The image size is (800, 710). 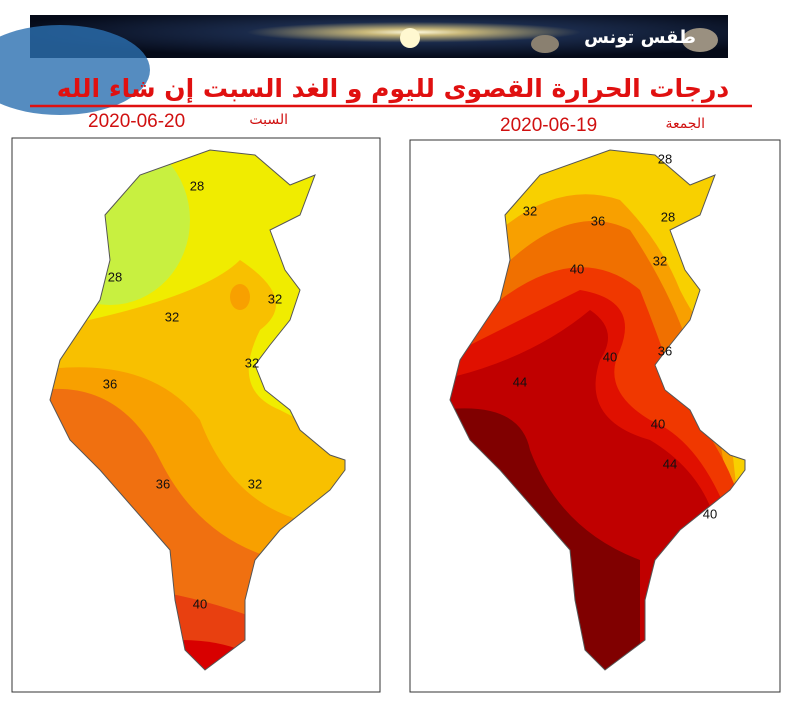 I want to click on date: 2020-06-20, so click(x=136, y=121).